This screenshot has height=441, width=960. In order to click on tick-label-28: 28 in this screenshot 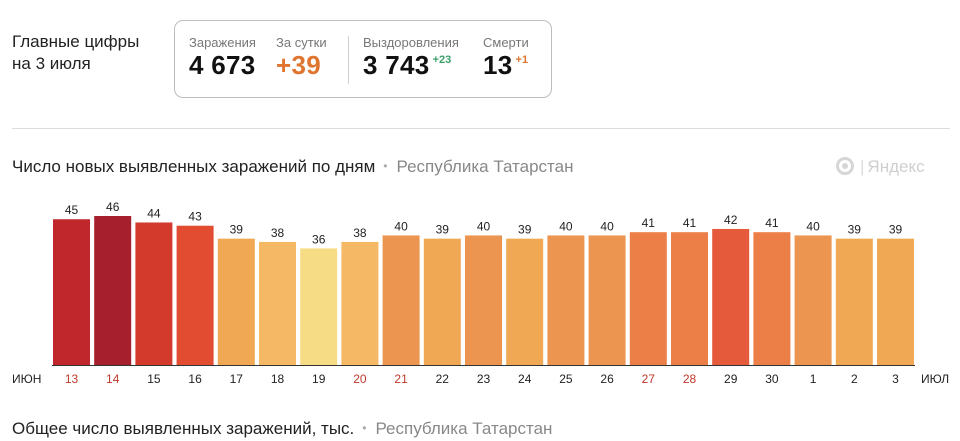, I will do `click(690, 379)`.